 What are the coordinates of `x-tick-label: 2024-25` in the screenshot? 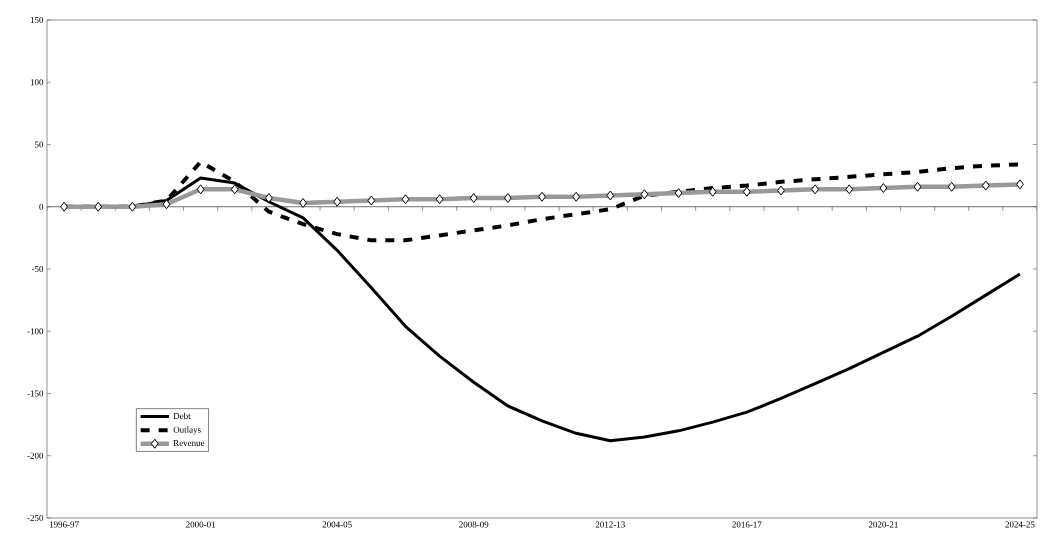 It's located at (1020, 524).